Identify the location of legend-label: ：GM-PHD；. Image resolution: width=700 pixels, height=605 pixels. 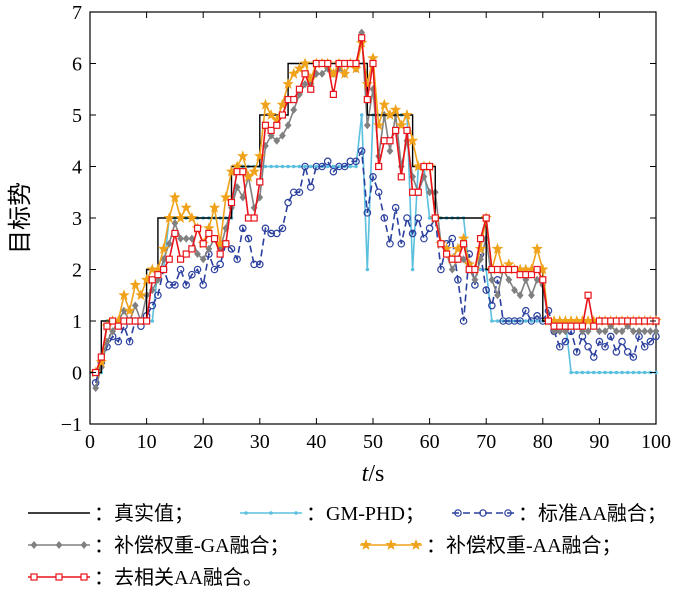
(365, 514).